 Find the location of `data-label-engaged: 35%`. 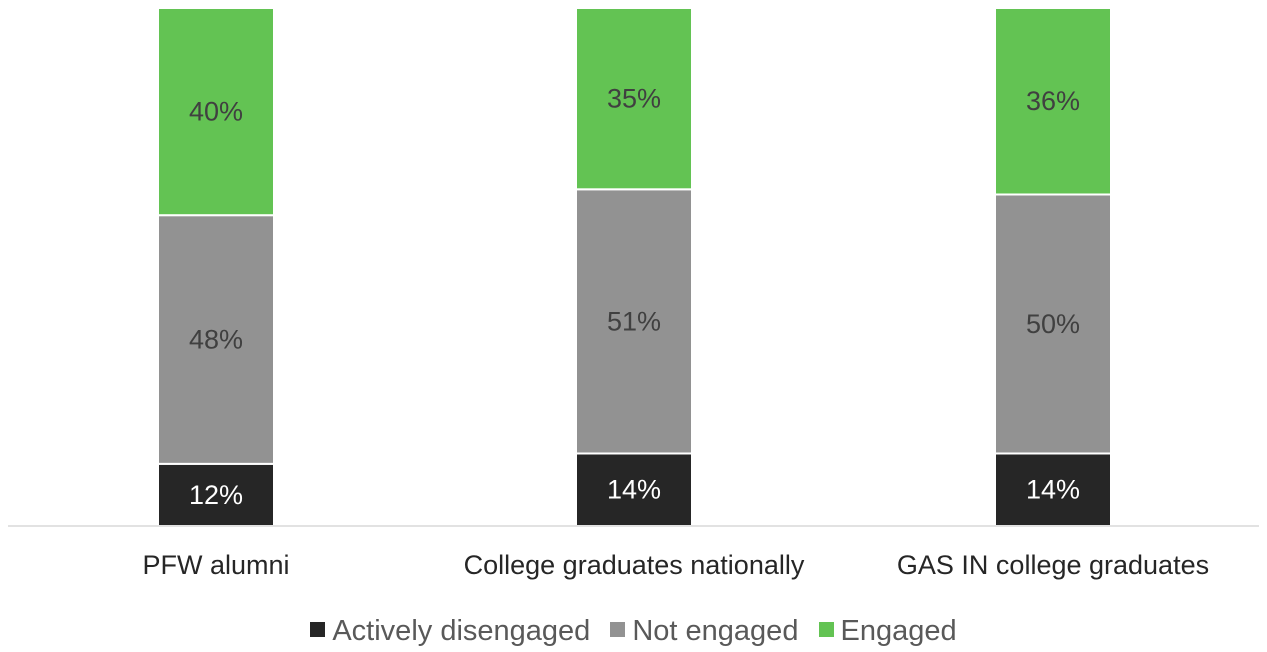

data-label-engaged: 35% is located at coordinates (634, 99).